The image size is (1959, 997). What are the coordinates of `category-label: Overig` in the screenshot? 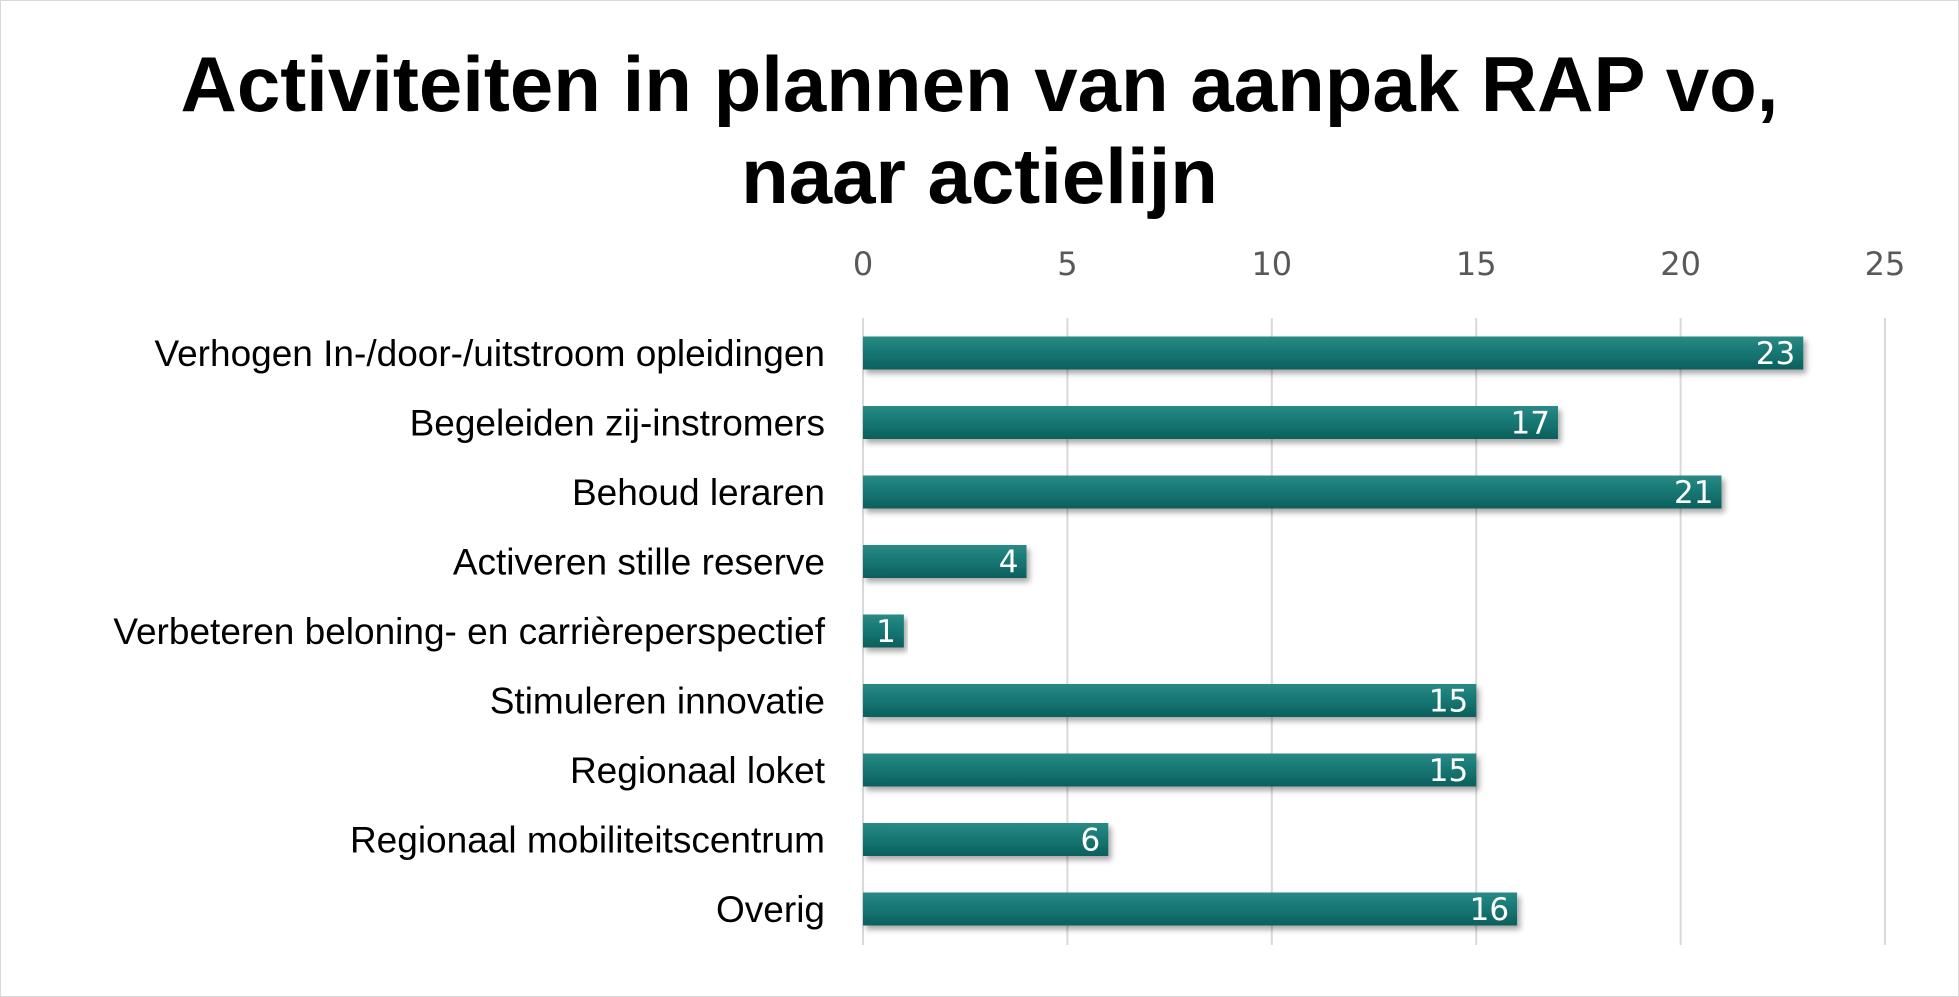 It's located at (770, 909).